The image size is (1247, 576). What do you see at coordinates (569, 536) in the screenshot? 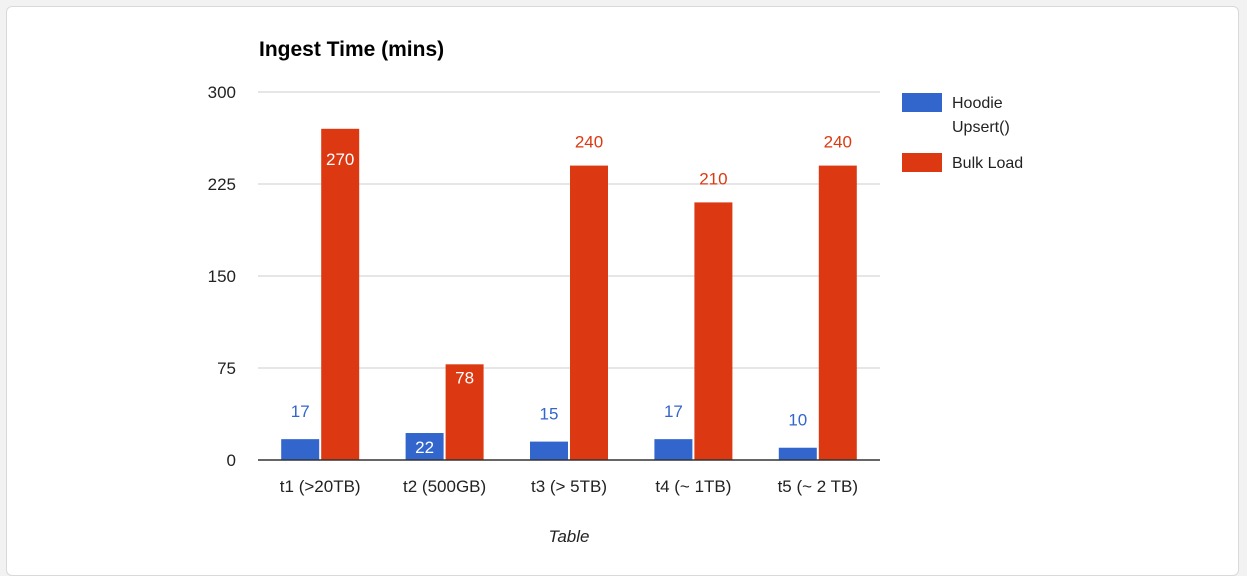
I see `x-axis-label: Table` at bounding box center [569, 536].